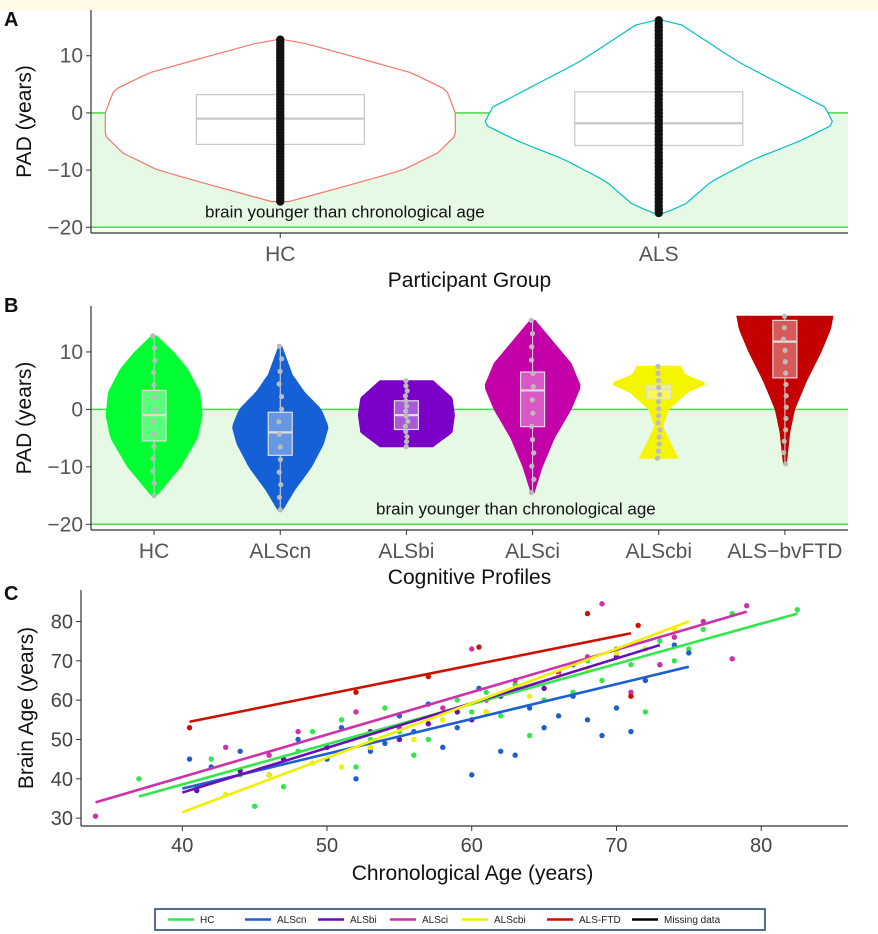 This screenshot has height=934, width=878. Describe the element at coordinates (11, 306) in the screenshot. I see `panel-label-b: B` at that location.